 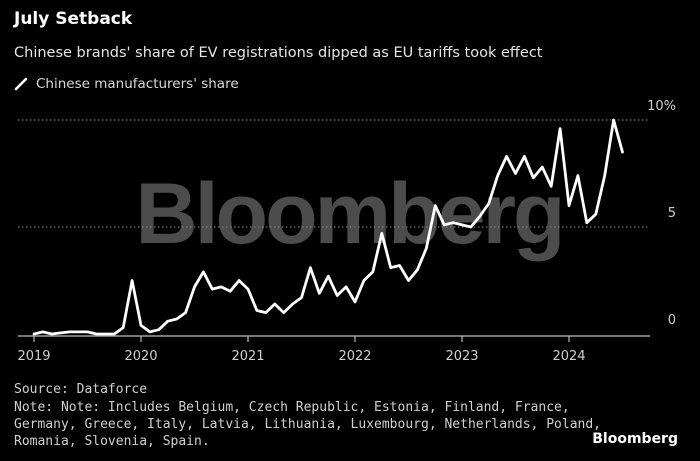 I want to click on x-tick-label: 2022, so click(x=354, y=356).